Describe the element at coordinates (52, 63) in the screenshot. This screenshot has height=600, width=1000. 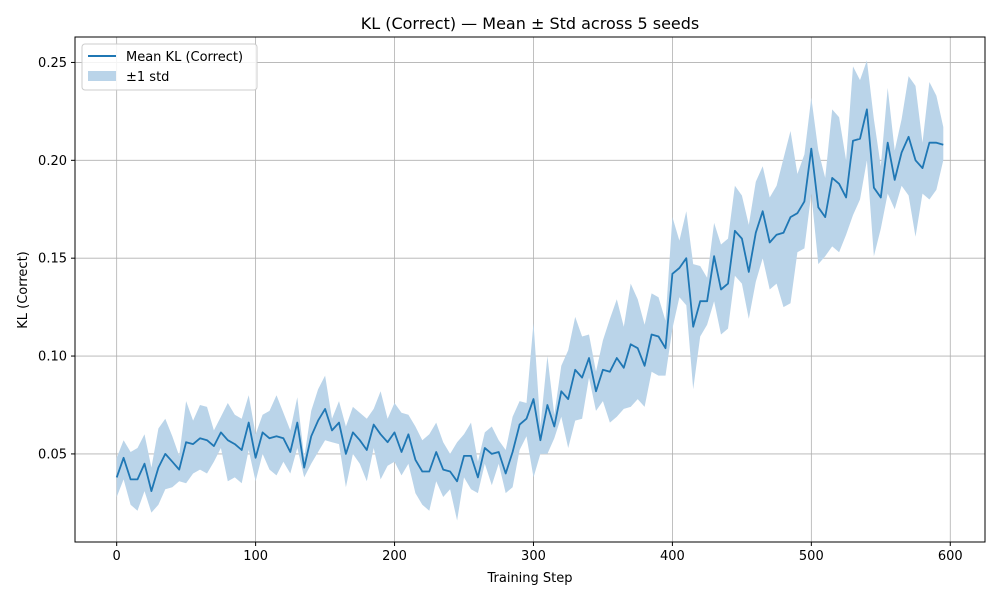
I see `y-tick-label: 0.25` at that location.